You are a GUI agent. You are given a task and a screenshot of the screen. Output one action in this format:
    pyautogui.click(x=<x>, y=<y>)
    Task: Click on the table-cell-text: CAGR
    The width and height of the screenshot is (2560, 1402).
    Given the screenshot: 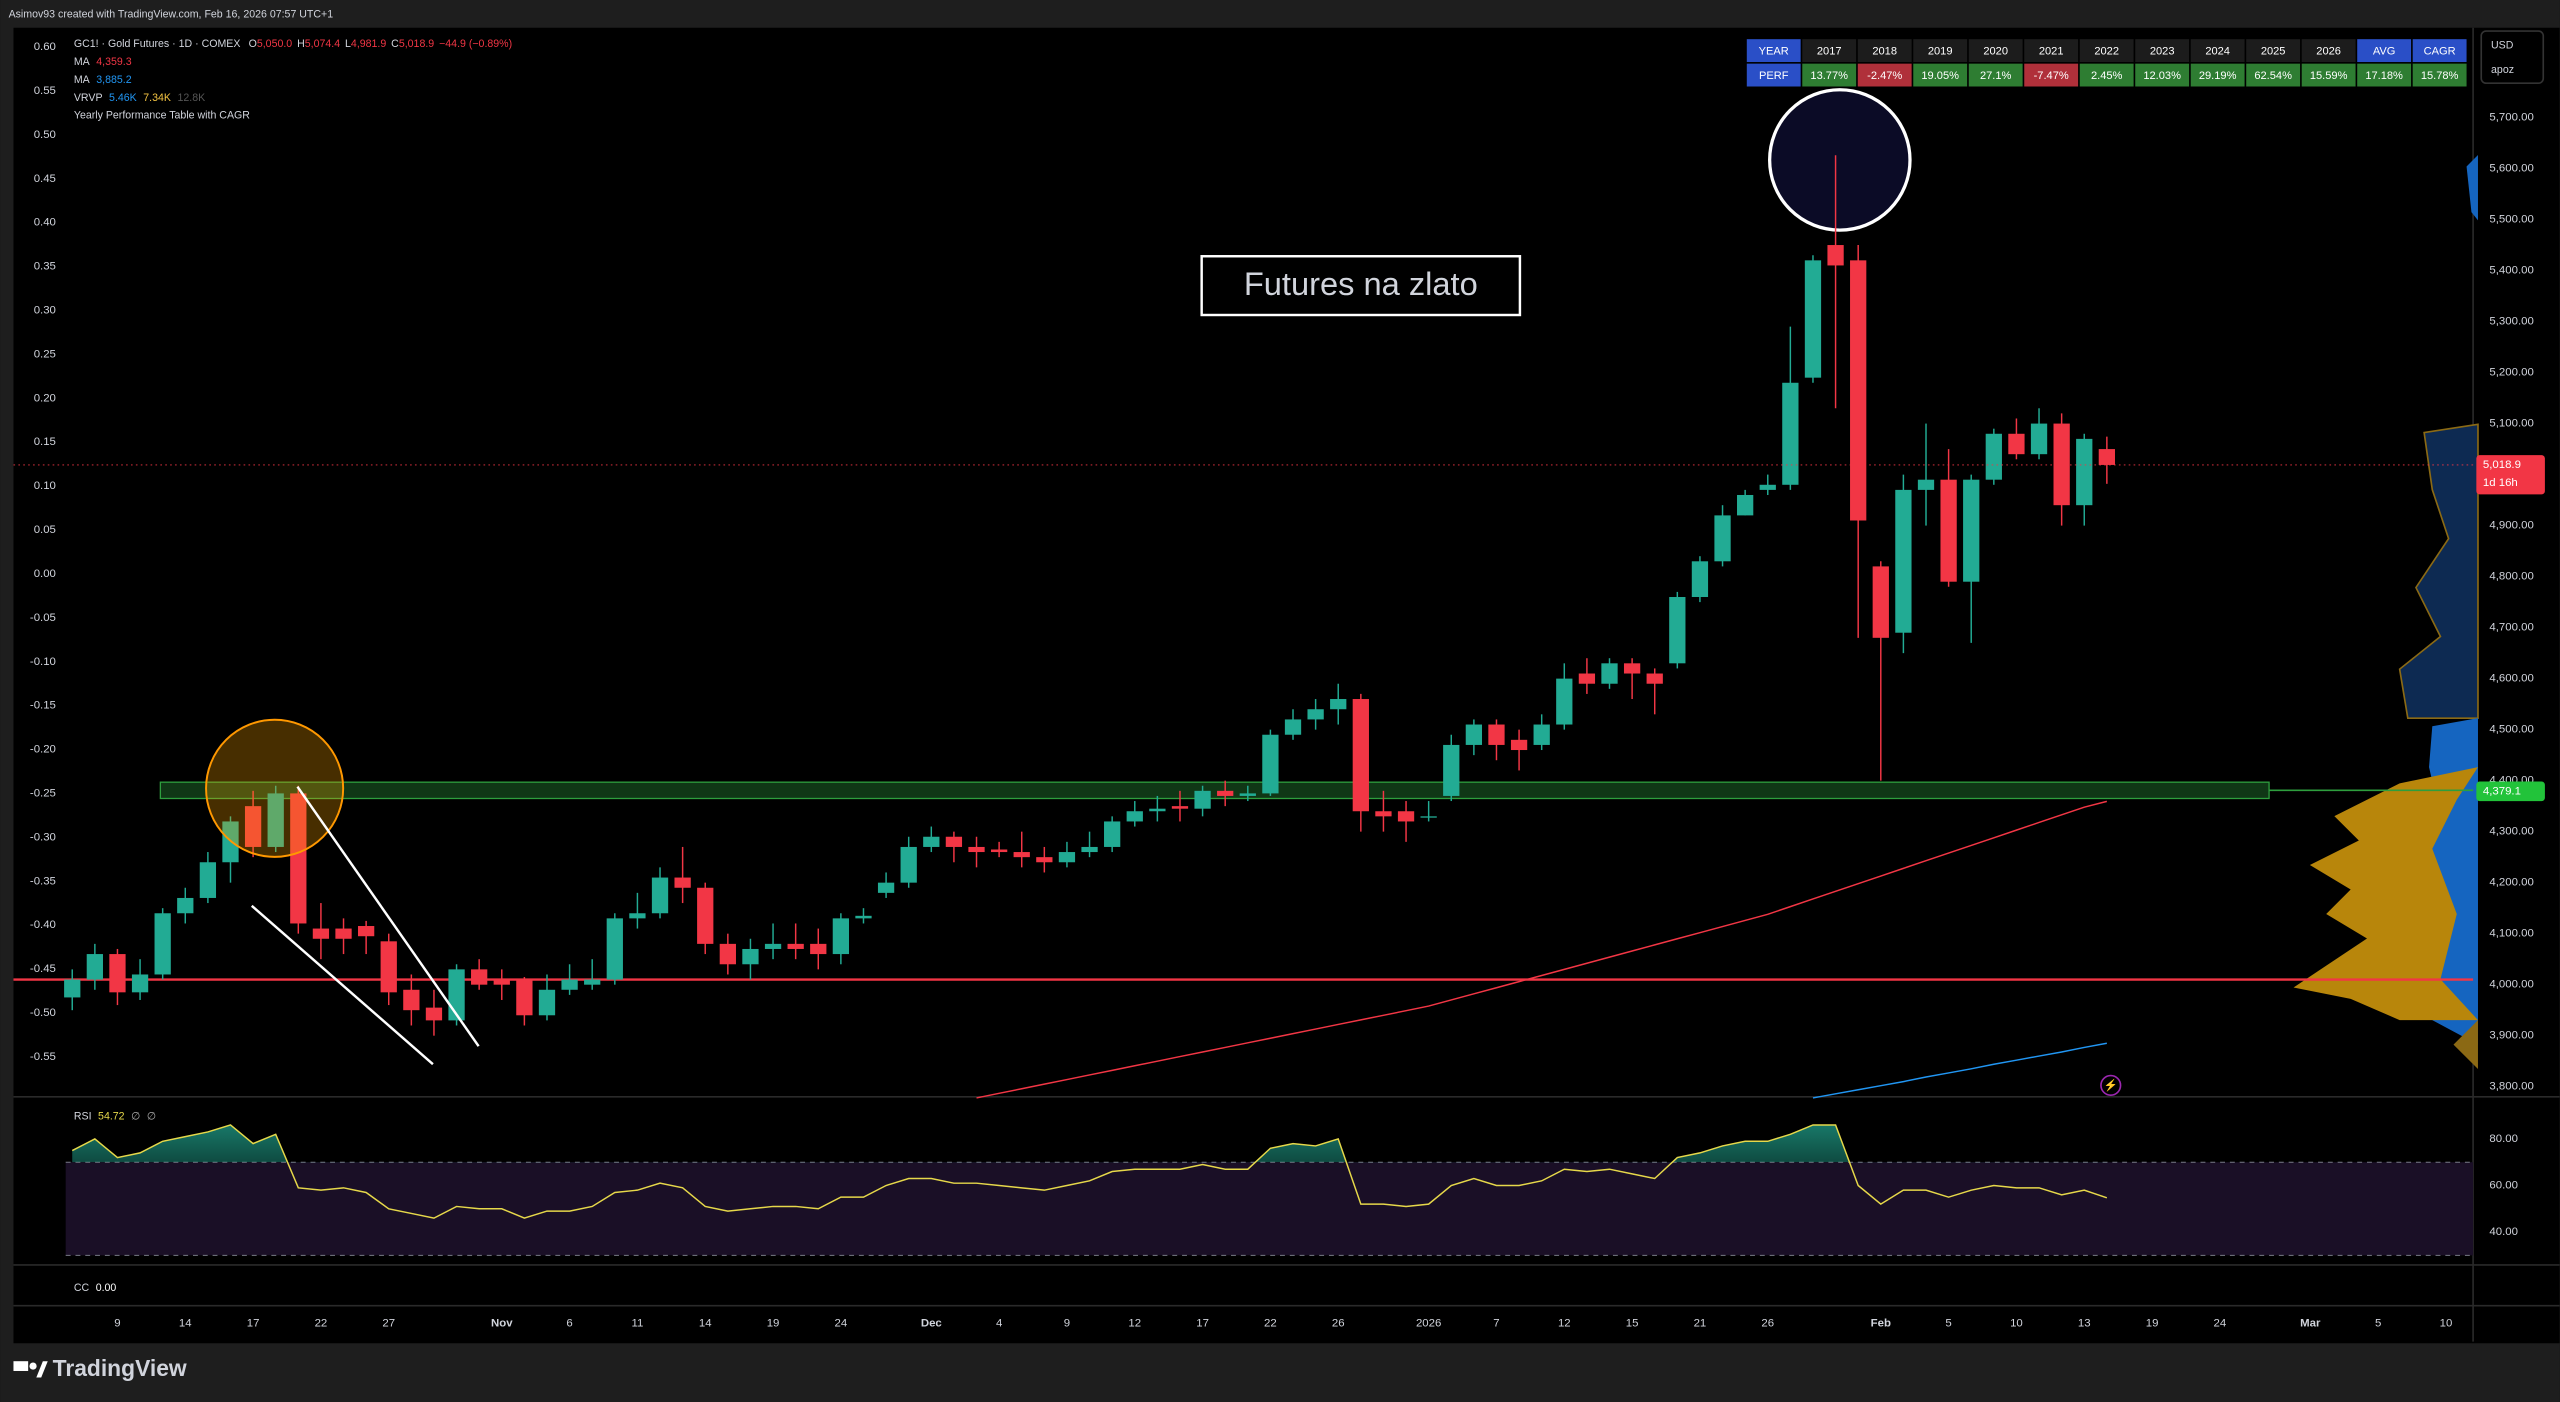 What is the action you would take?
    pyautogui.click(x=2440, y=51)
    